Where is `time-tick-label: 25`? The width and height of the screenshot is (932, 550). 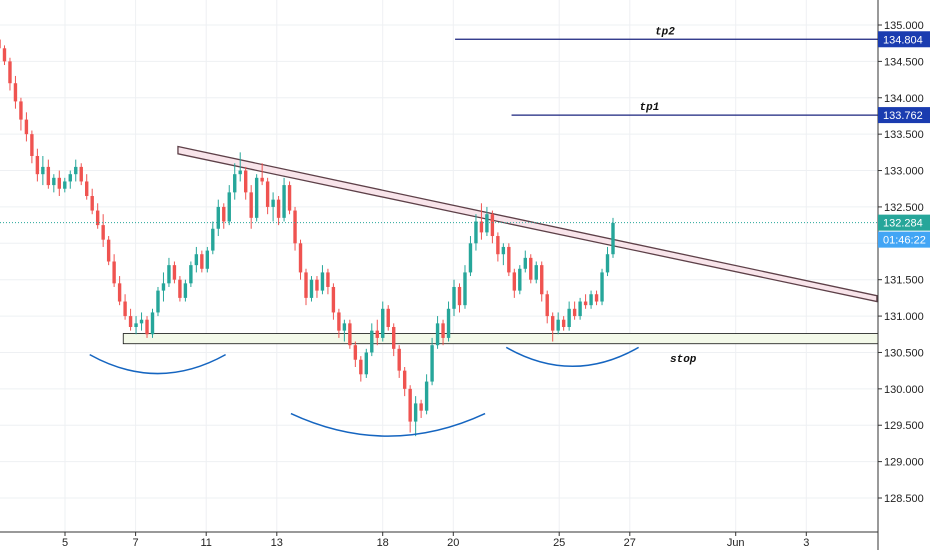
time-tick-label: 25 is located at coordinates (559, 543).